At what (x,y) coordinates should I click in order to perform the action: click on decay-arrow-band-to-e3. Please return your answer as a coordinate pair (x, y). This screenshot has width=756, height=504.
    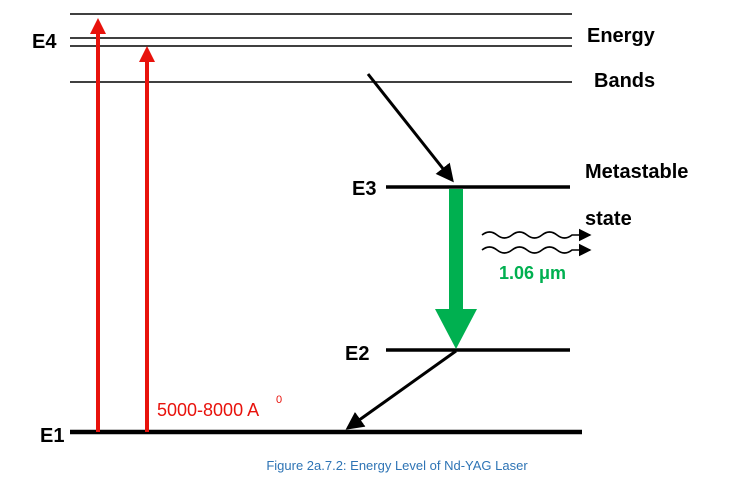
    Looking at the image, I should click on (410, 128).